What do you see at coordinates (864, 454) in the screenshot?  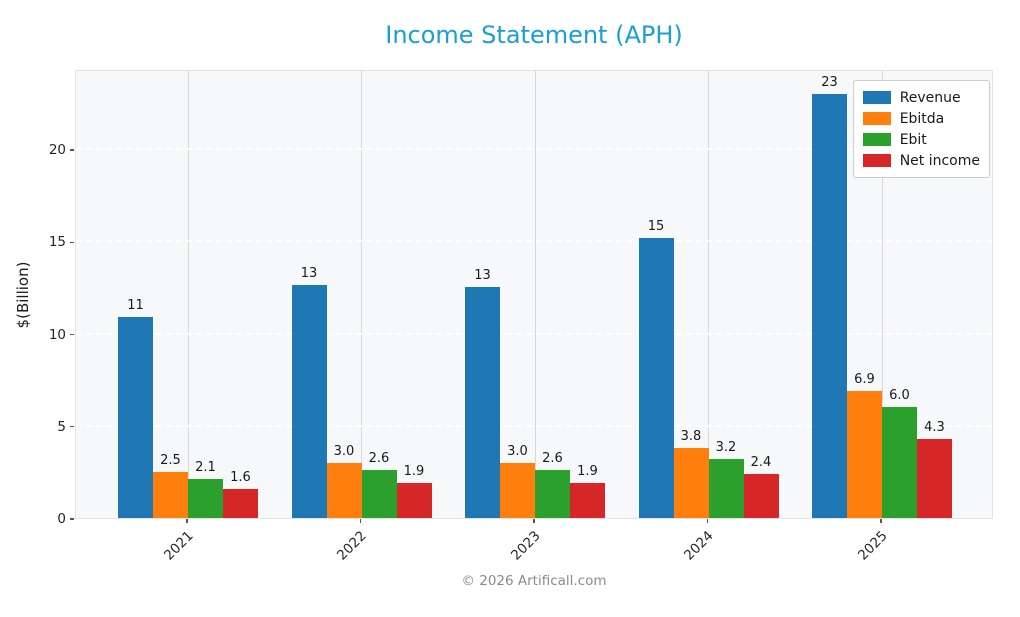 I see `bar-ebitda-2025` at bounding box center [864, 454].